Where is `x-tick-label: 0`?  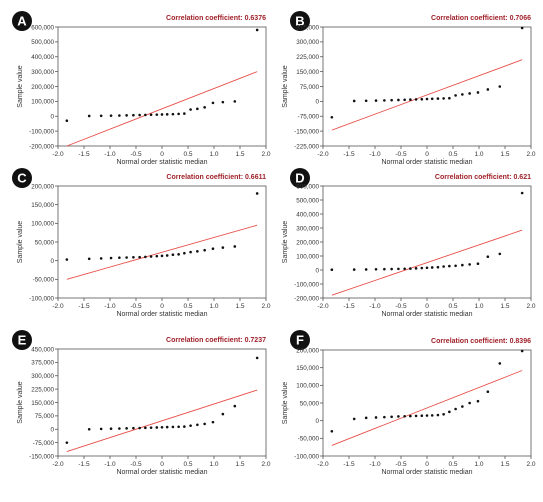 x-tick-label: 0 is located at coordinates (162, 306).